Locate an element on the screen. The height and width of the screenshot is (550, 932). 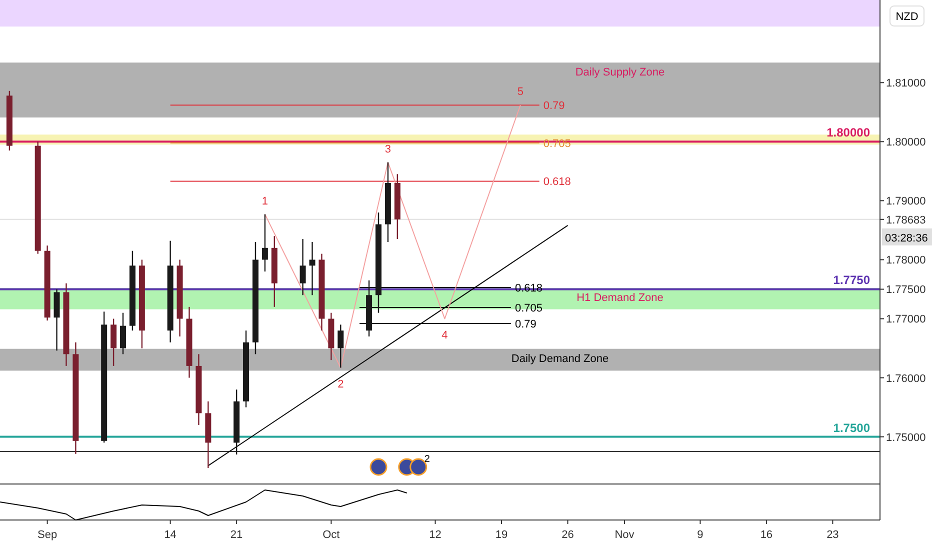
series-label: 0.618 is located at coordinates (557, 182).